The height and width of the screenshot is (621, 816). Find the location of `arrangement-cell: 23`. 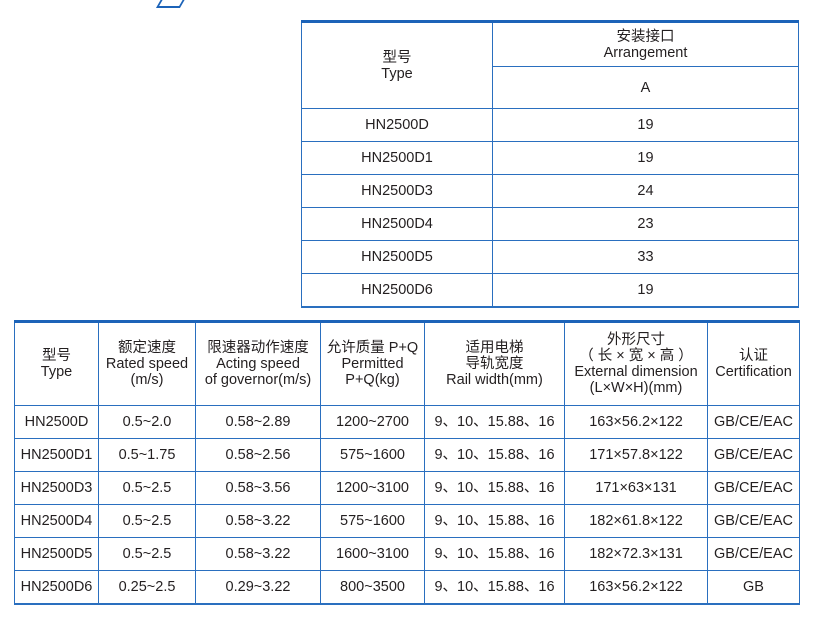

arrangement-cell: 23 is located at coordinates (645, 224).